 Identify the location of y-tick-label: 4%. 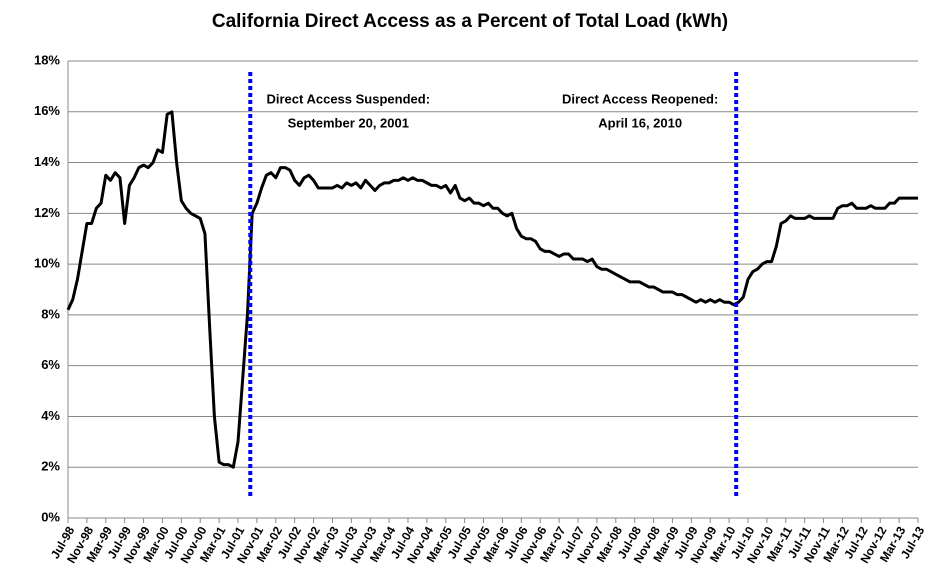
(50, 415).